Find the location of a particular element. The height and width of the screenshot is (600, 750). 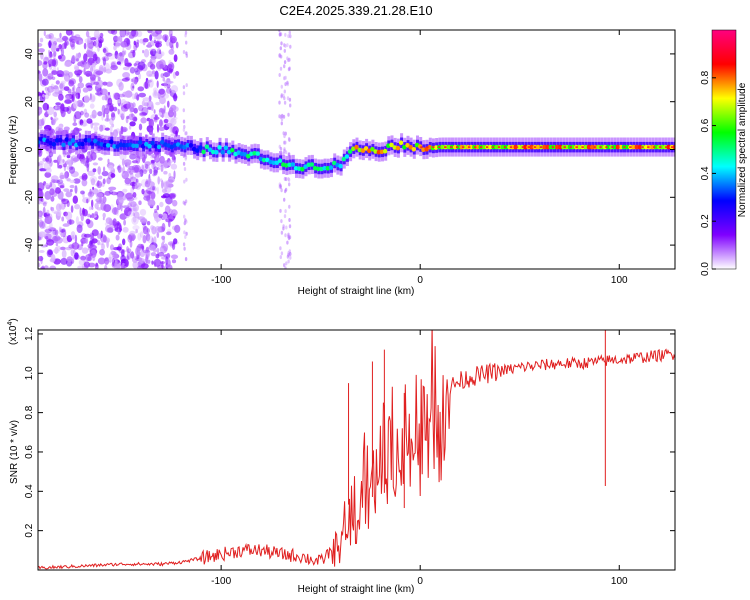

snr-y-label: SNR (10 * v/v) is located at coordinates (14, 452).